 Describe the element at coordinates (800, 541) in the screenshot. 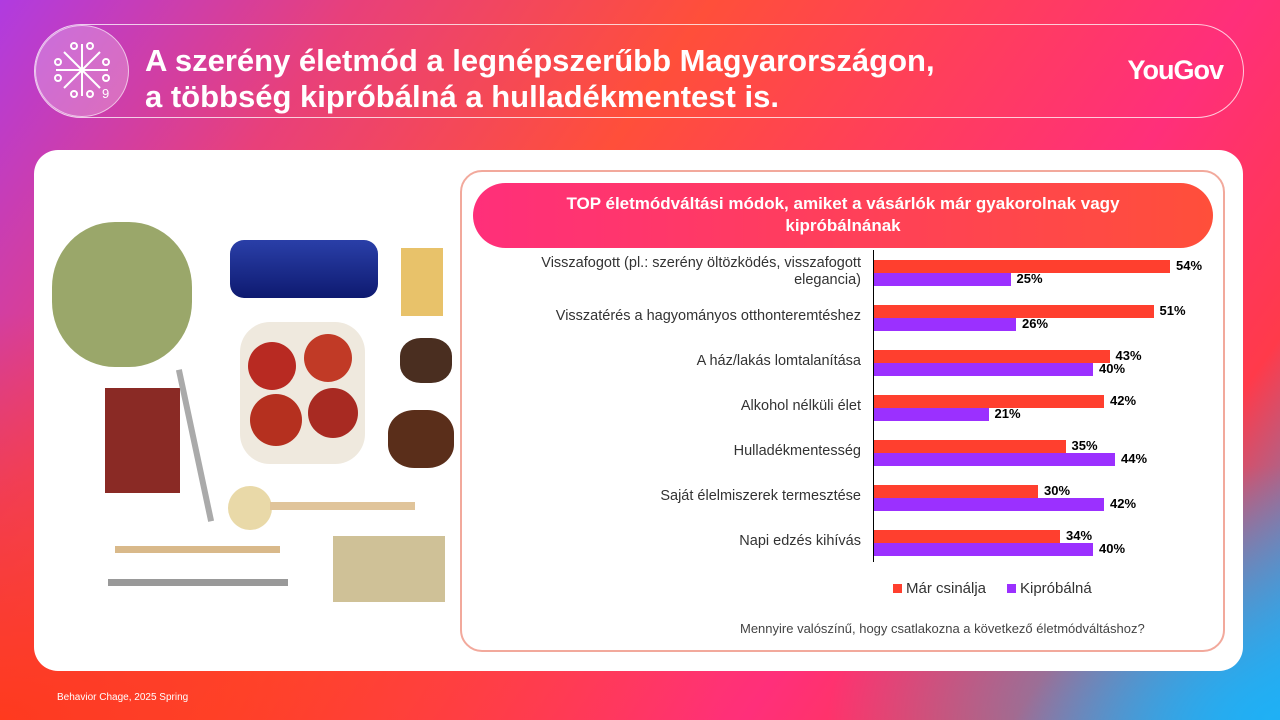

I see `category-label: Napi edzés kihívás` at that location.